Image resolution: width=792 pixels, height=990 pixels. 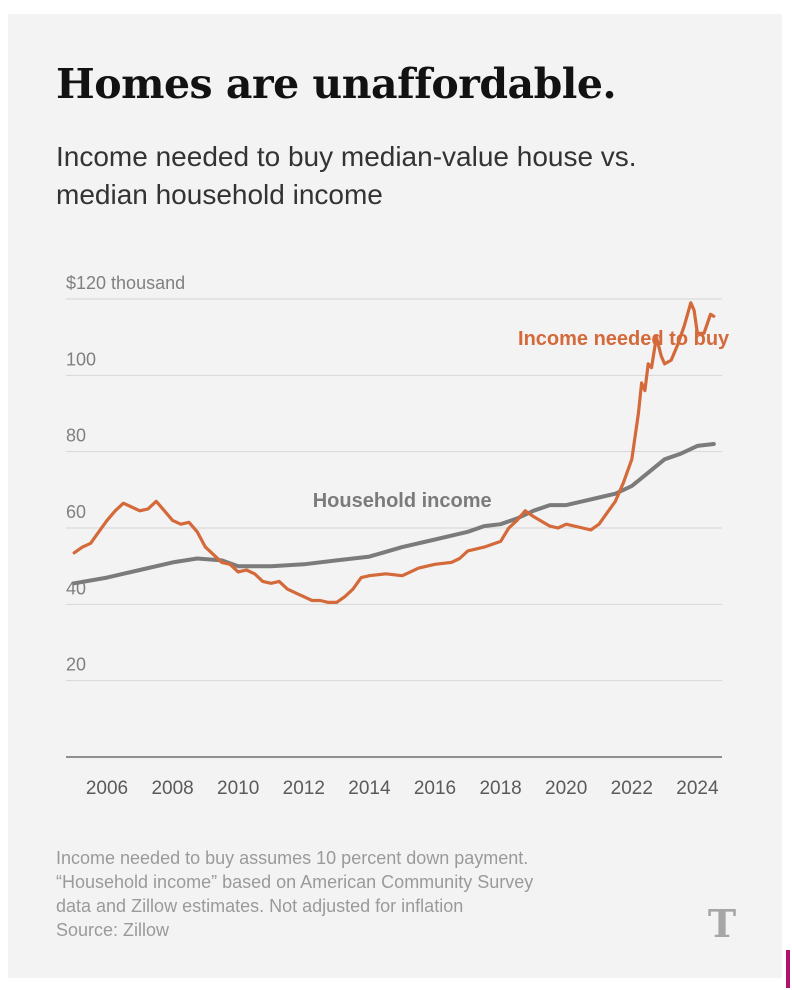 What do you see at coordinates (125, 283) in the screenshot?
I see `y-tick-label: $120 thousand` at bounding box center [125, 283].